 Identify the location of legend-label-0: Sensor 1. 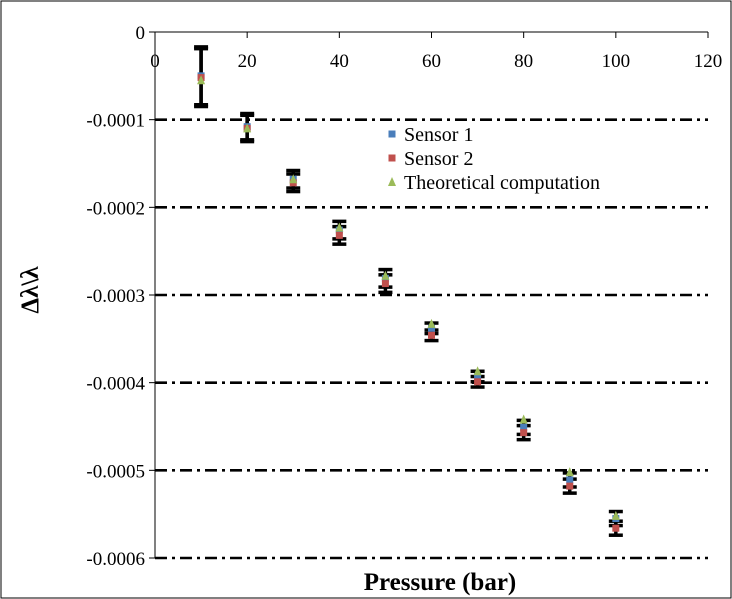
(438, 135).